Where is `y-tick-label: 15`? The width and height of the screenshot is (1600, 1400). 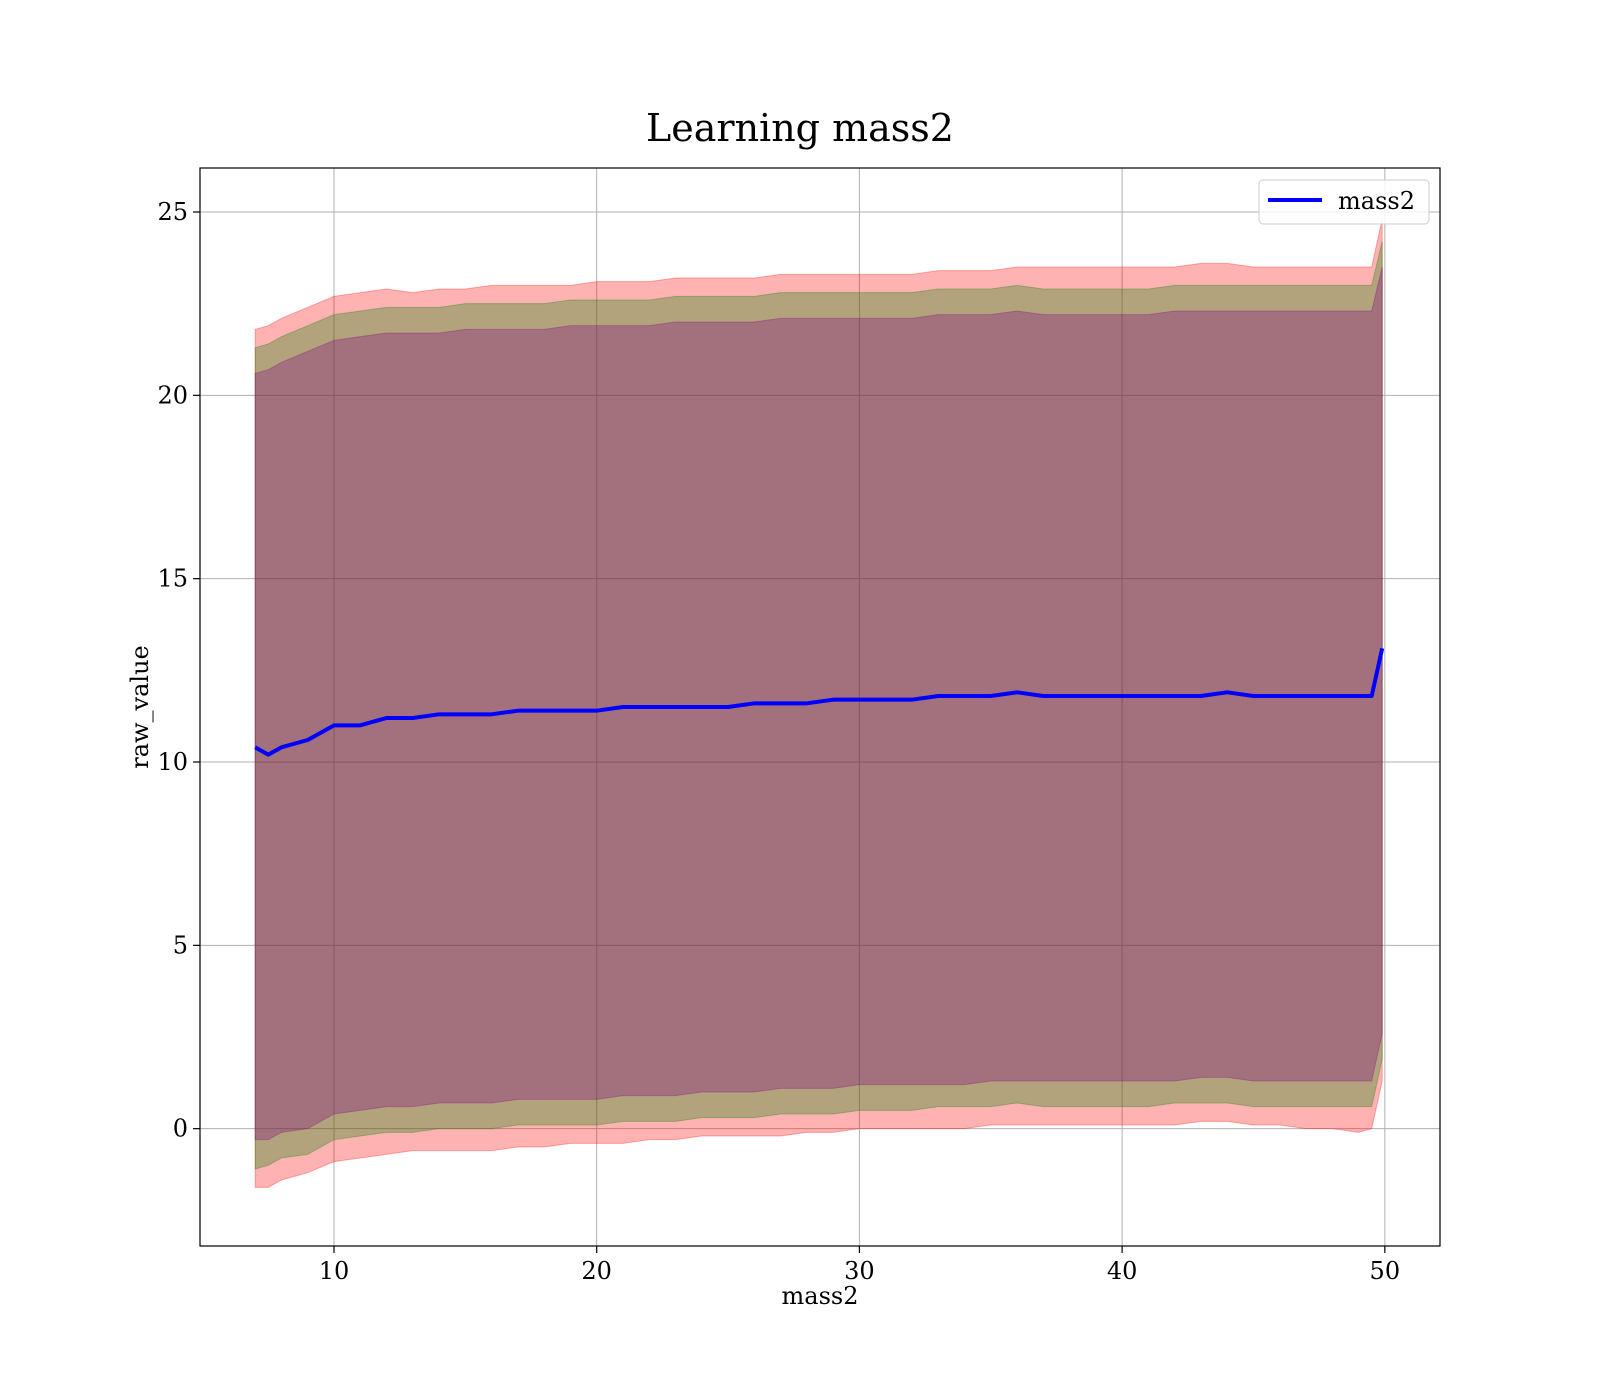 y-tick-label: 15 is located at coordinates (172, 579).